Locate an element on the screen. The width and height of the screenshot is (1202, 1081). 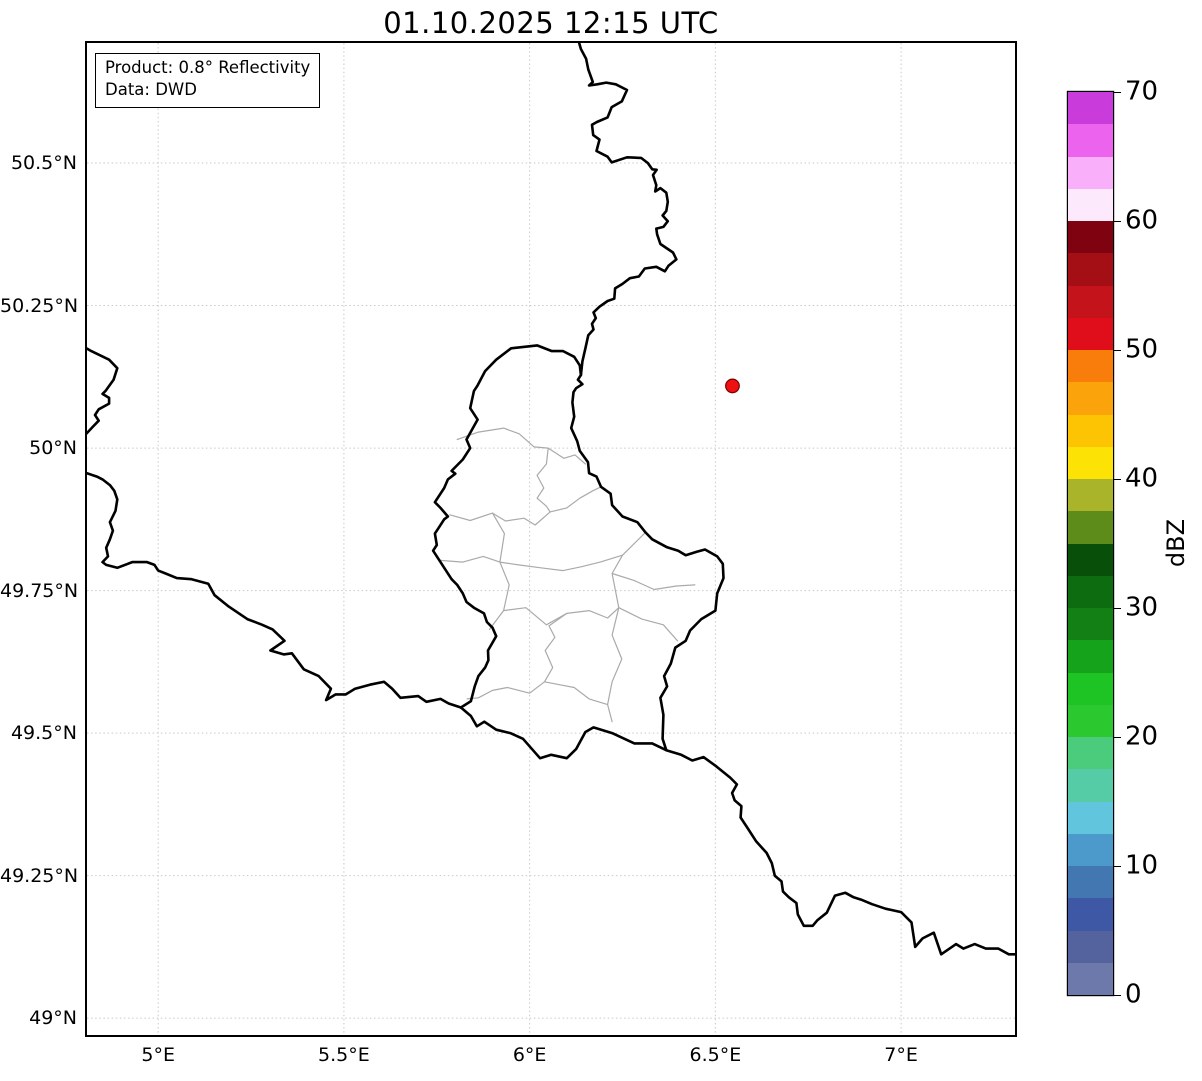
y-tick-label: 49.75°N is located at coordinates (39, 590).